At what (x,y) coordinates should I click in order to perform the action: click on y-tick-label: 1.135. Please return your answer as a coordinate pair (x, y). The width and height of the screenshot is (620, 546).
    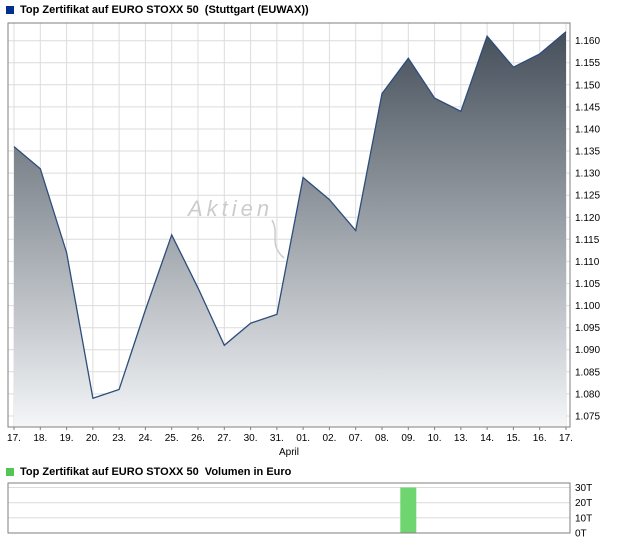
    Looking at the image, I should click on (587, 152).